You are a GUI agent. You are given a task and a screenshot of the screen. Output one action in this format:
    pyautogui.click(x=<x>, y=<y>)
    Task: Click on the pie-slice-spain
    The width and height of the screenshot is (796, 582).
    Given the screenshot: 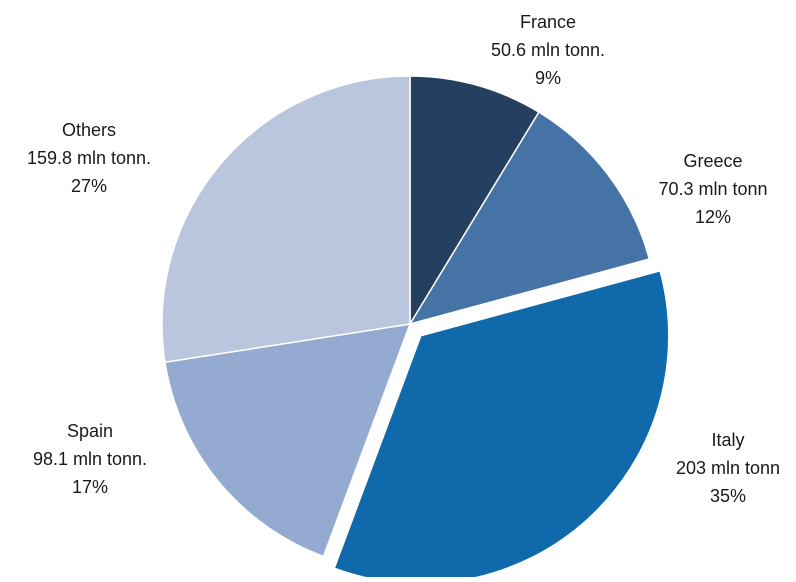 What is the action you would take?
    pyautogui.click(x=288, y=440)
    